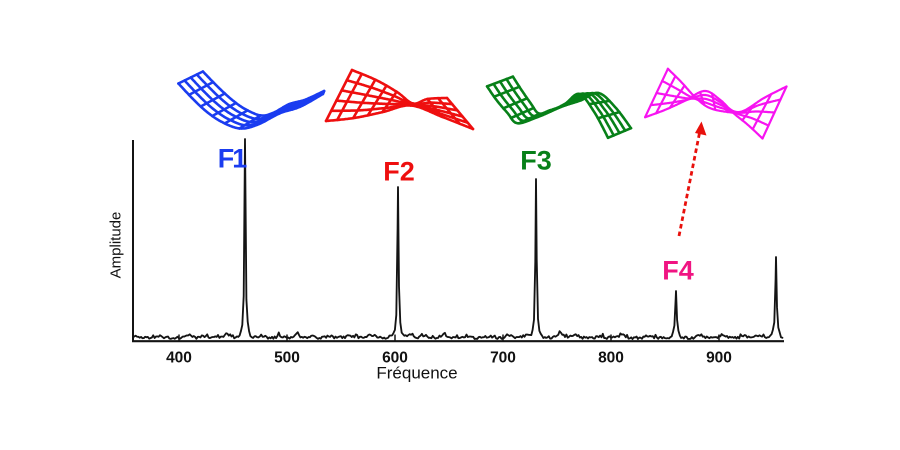 The height and width of the screenshot is (450, 900). What do you see at coordinates (287, 358) in the screenshot?
I see `svg-text: 500` at bounding box center [287, 358].